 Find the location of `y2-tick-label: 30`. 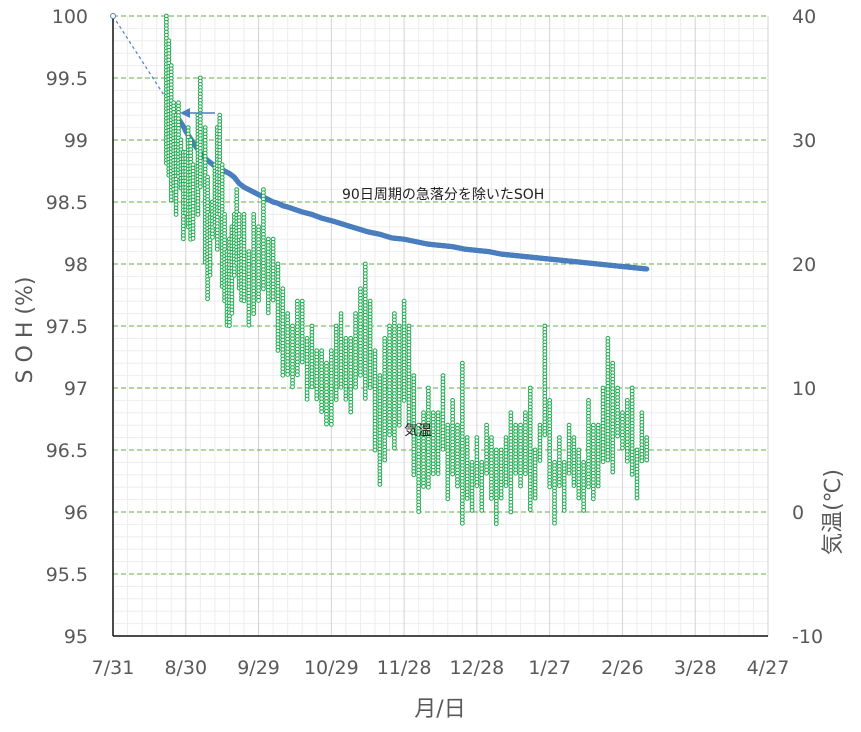

y2-tick-label: 30 is located at coordinates (804, 141).